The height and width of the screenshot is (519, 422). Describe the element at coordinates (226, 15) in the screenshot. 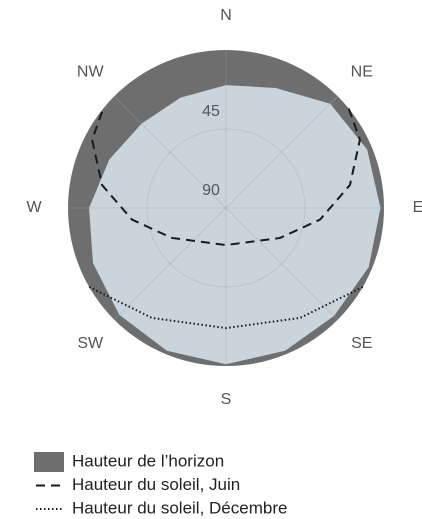

I see `compass-label: N` at that location.